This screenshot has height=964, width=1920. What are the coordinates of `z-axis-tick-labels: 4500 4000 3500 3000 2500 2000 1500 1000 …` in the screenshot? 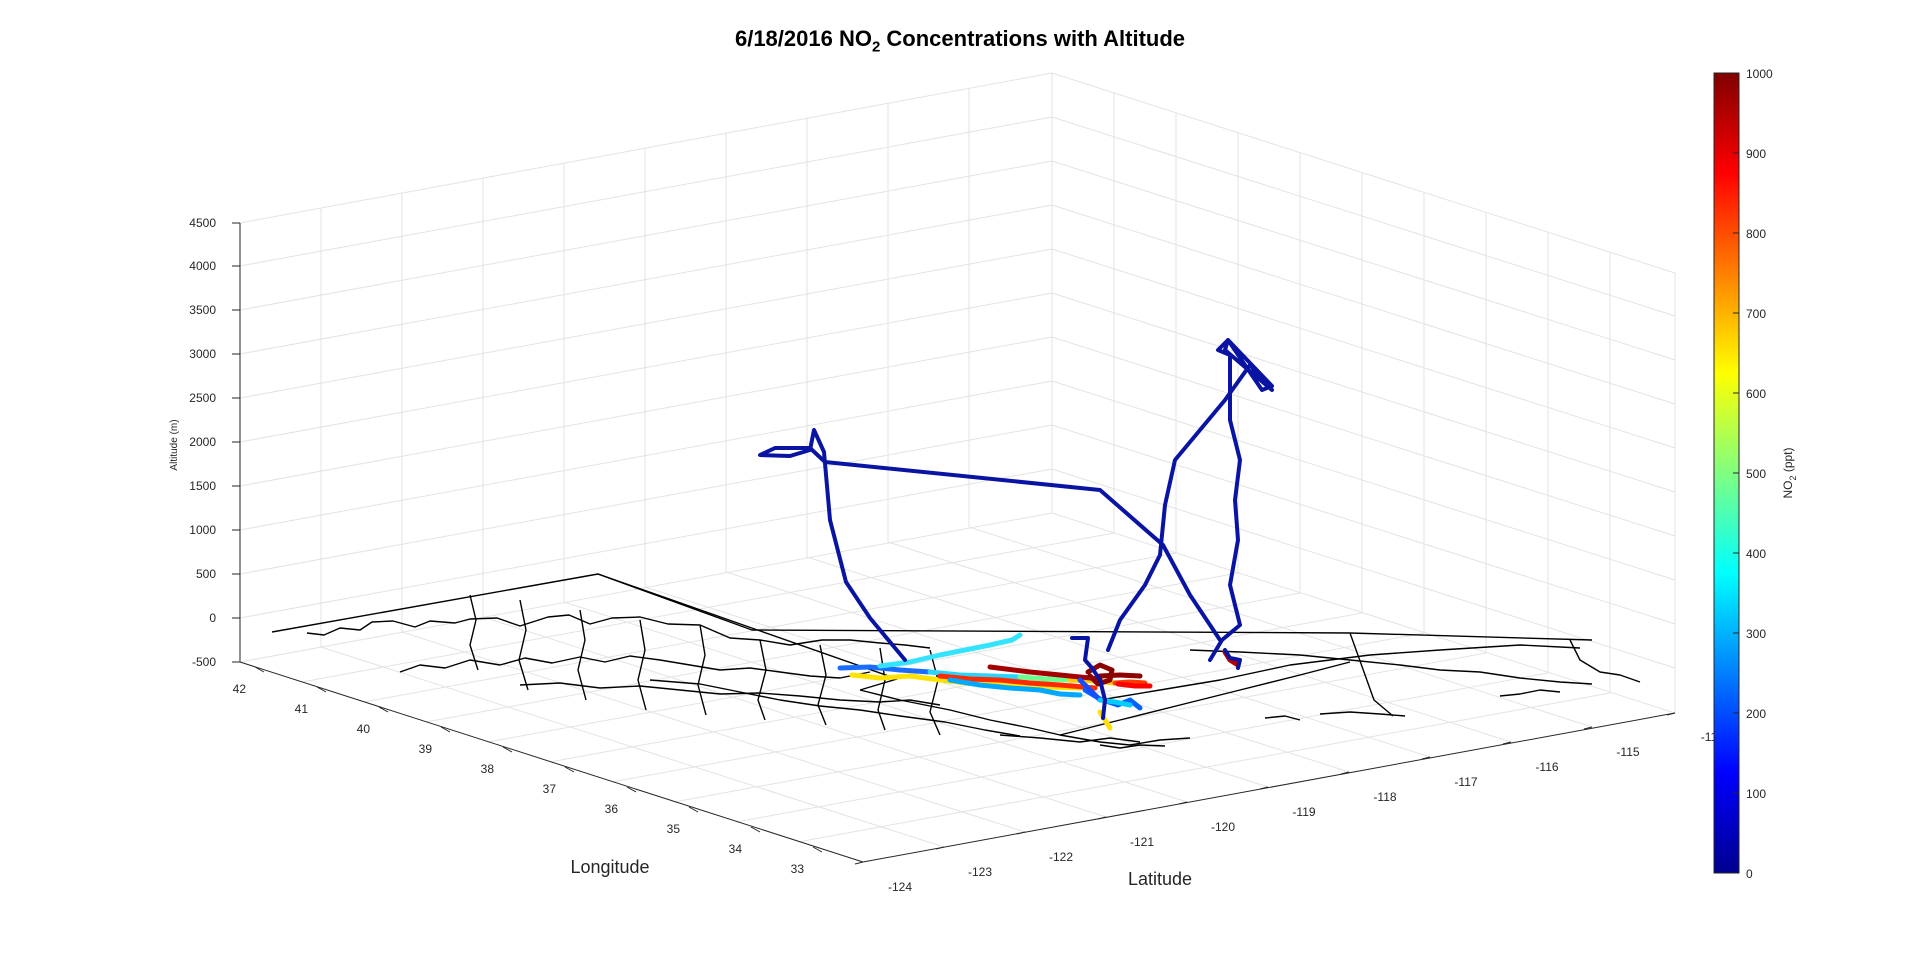 It's located at (202, 442).